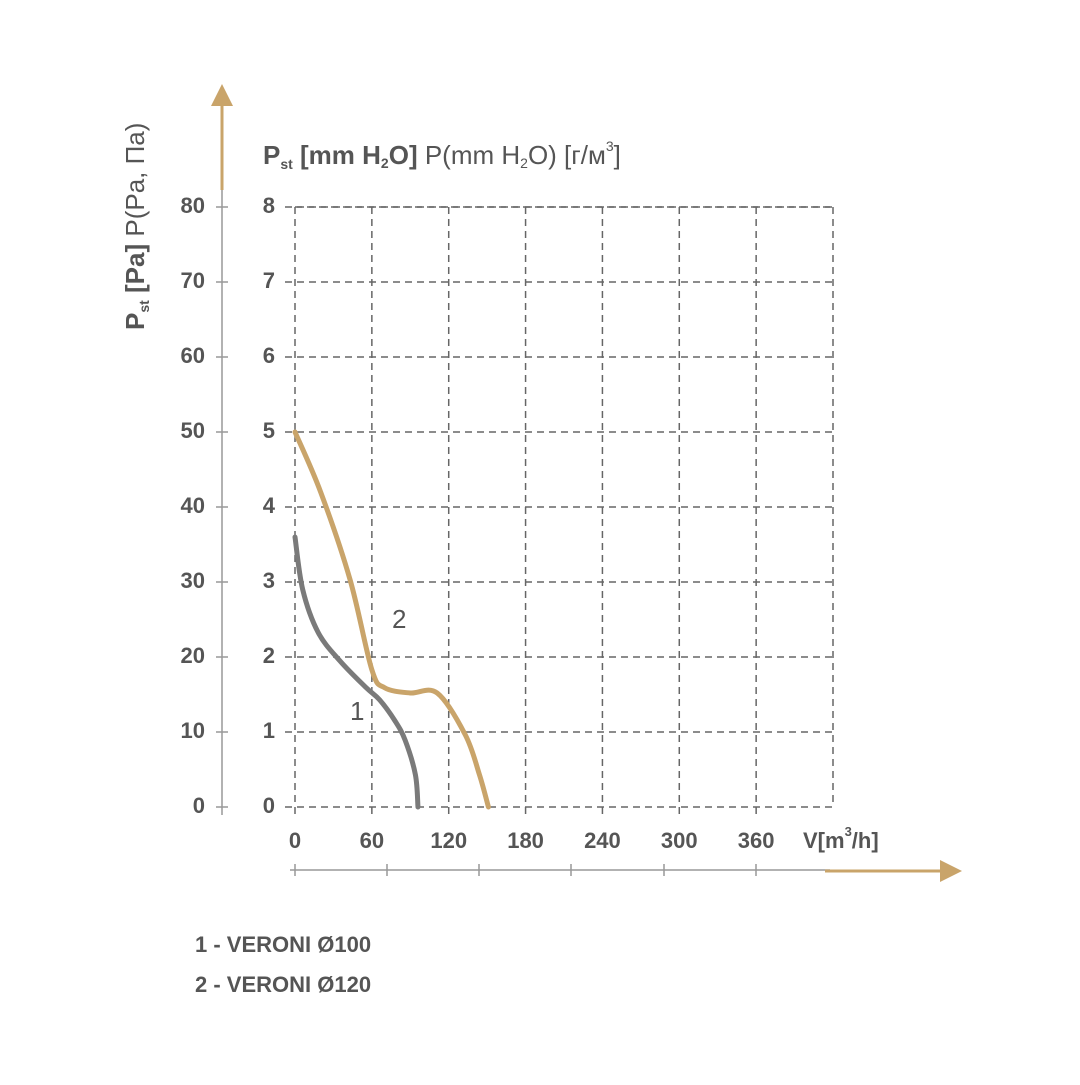 Image resolution: width=1080 pixels, height=1085 pixels. Describe the element at coordinates (193, 505) in the screenshot. I see `y-tick-label: 40` at that location.